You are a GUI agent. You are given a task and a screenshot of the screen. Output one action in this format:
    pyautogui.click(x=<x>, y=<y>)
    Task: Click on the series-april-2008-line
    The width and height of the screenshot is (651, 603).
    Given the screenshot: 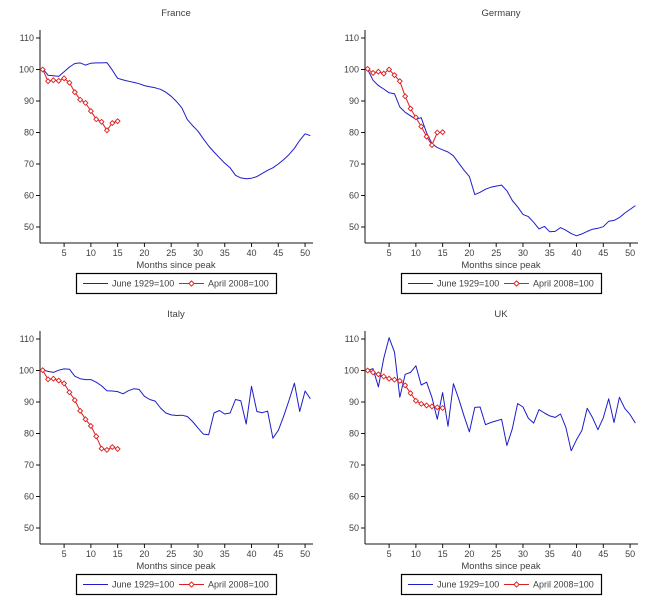 What is the action you would take?
    pyautogui.click(x=405, y=107)
    